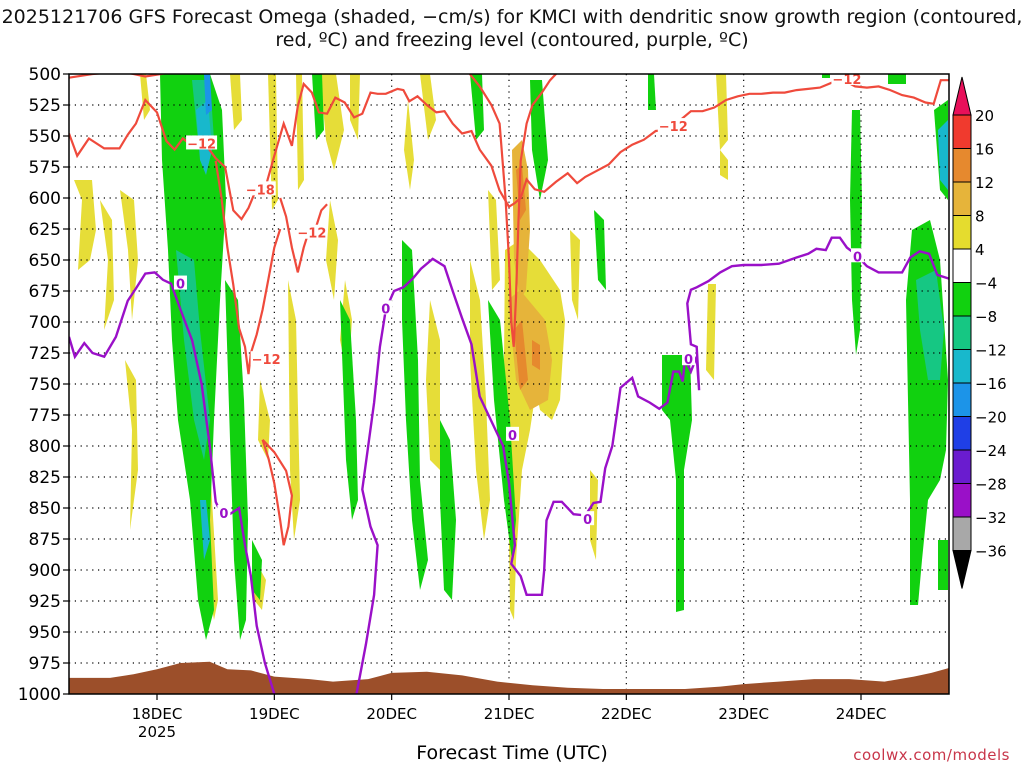 Image resolution: width=1024 pixels, height=768 pixels. Describe the element at coordinates (45, 447) in the screenshot. I see `y-tick-label: 800` at that location.